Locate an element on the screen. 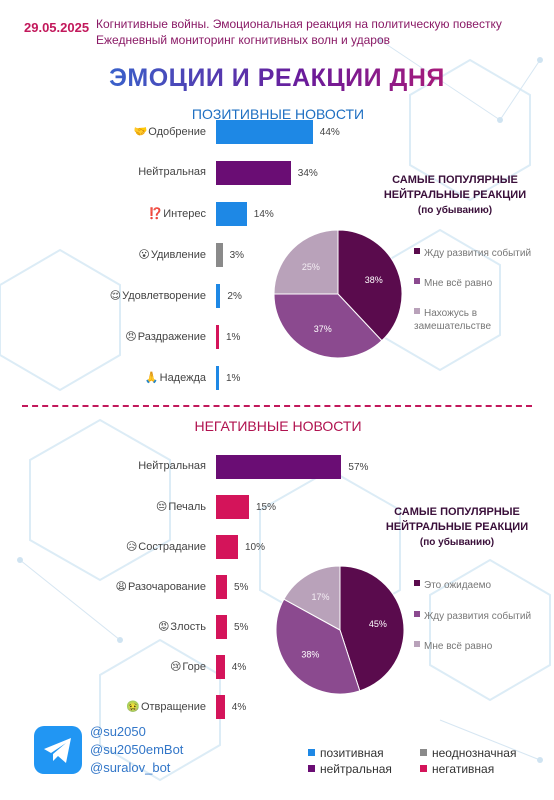 Image resolution: width=554 pixels, height=800 pixels. neg-value-2: 10% is located at coordinates (255, 547).